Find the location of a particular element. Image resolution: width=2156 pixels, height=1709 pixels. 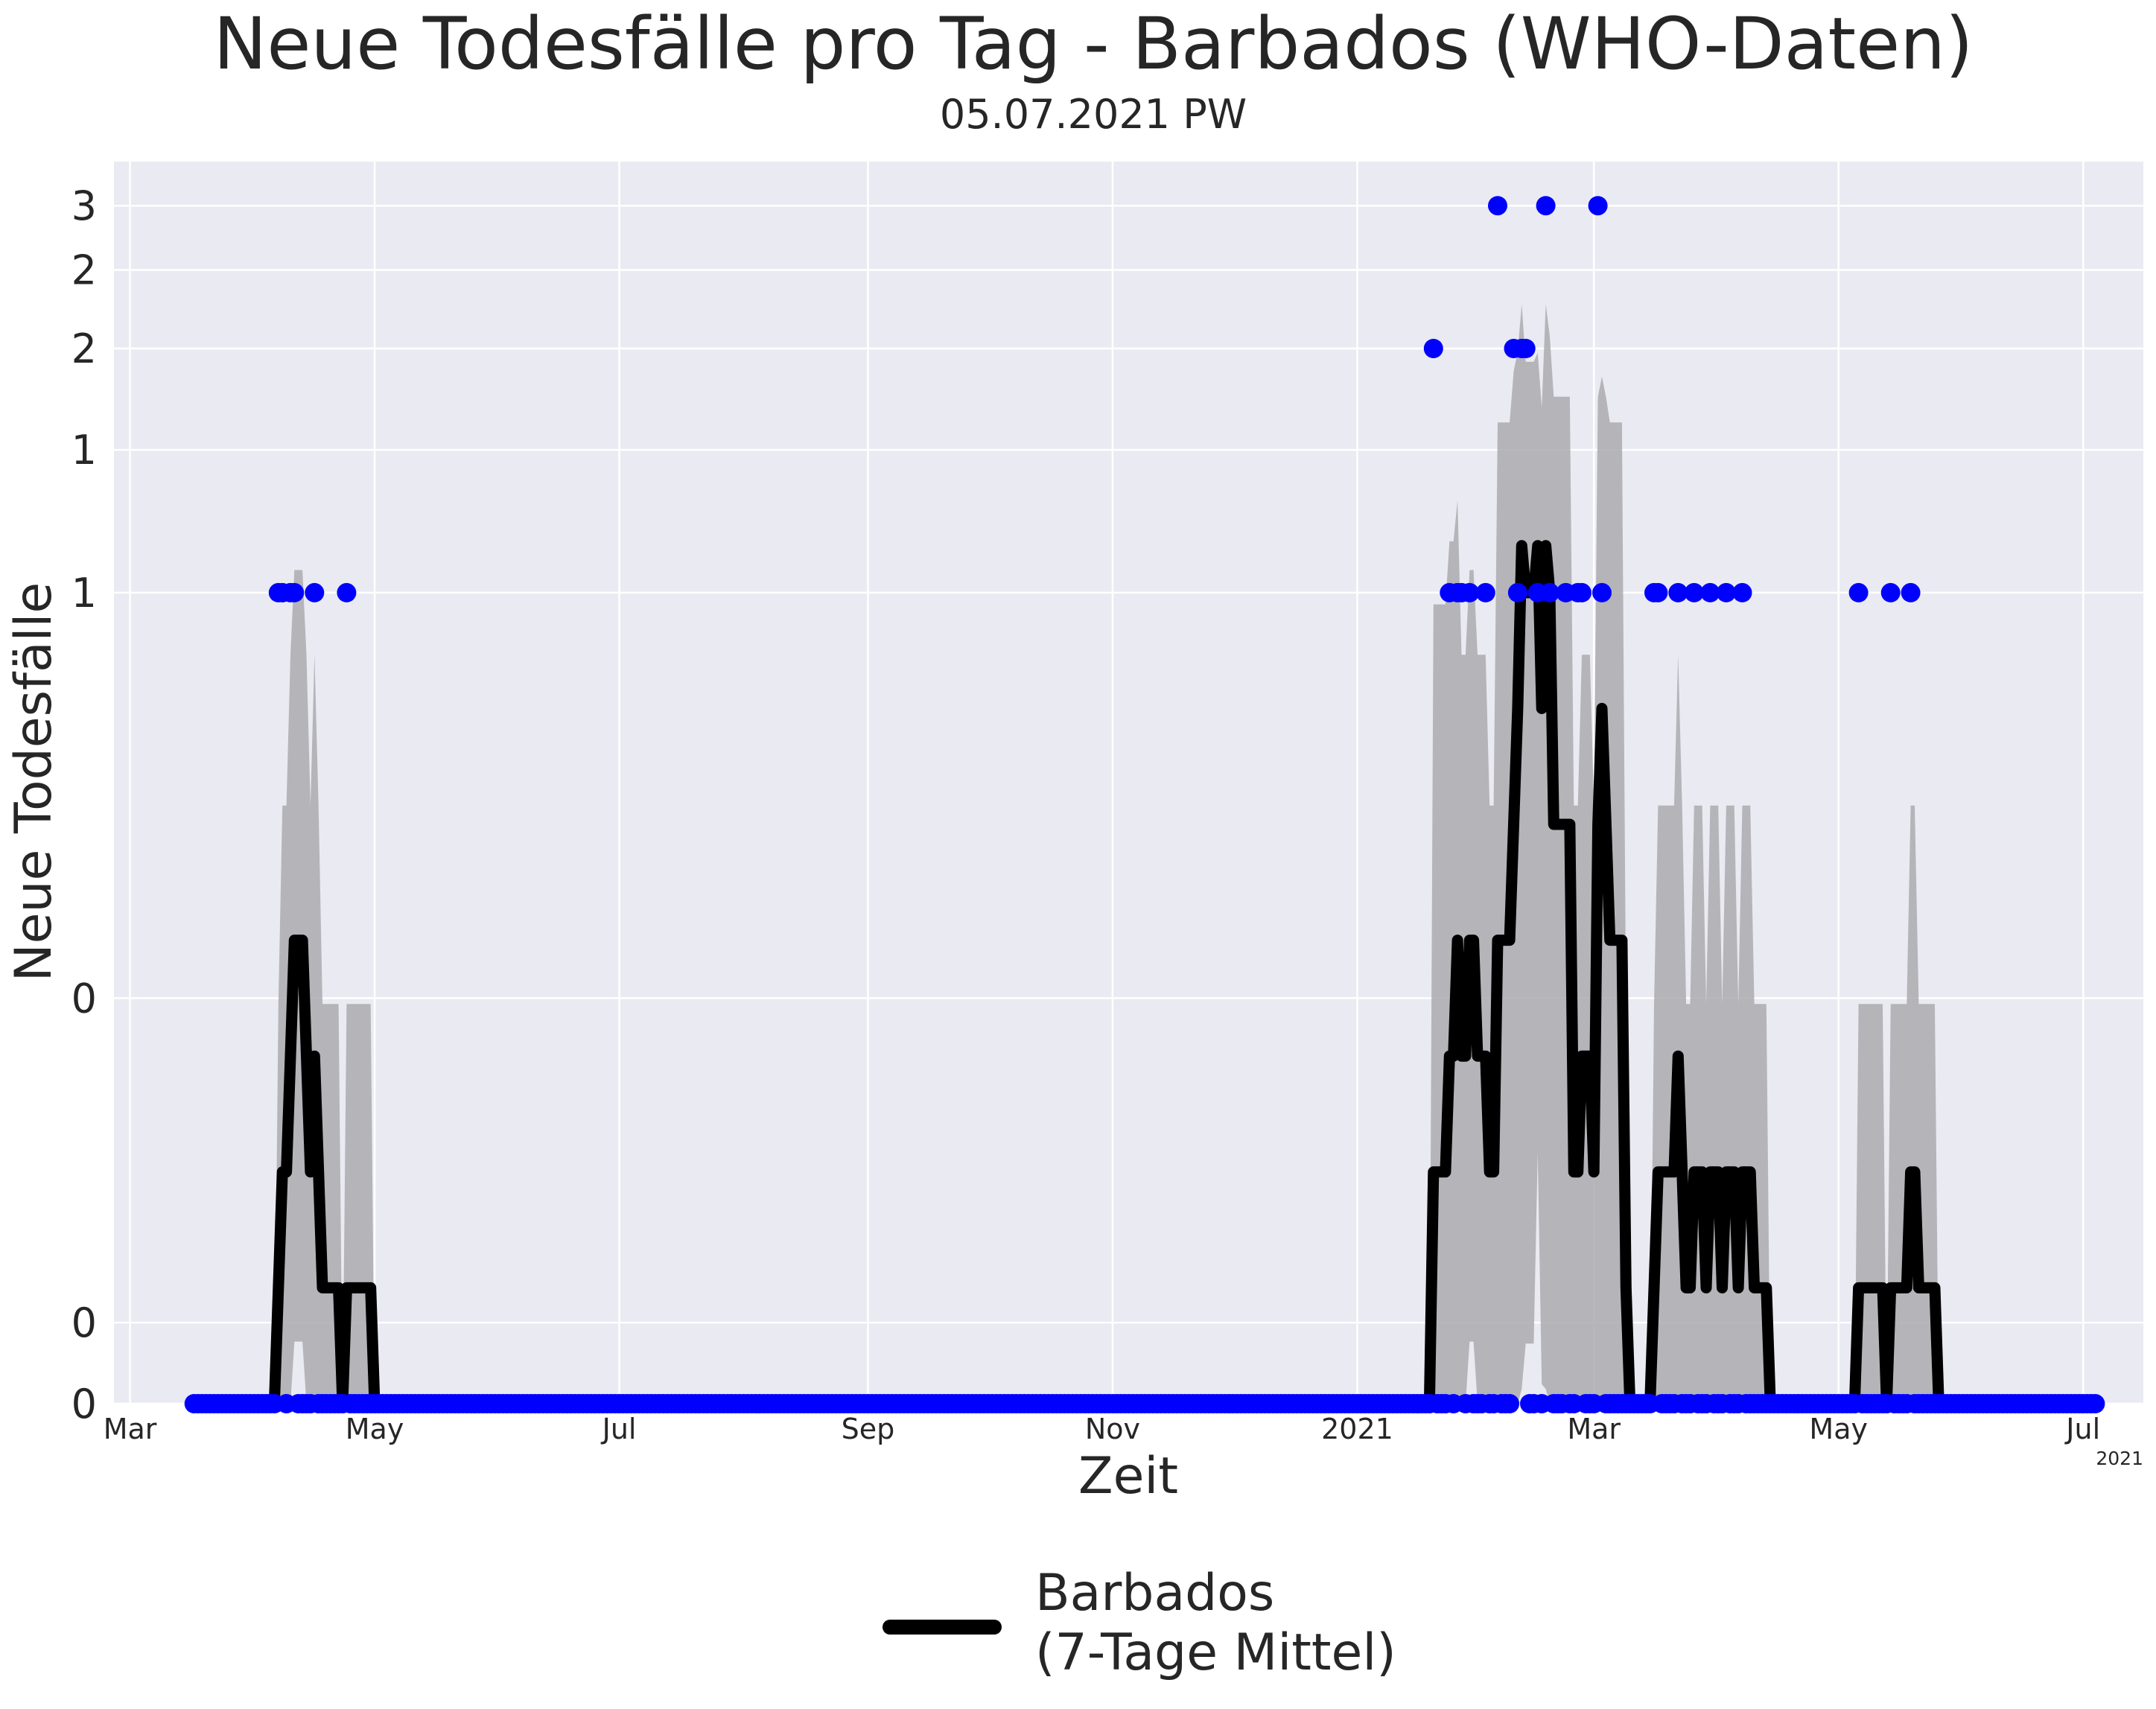

legend: Barbados (7-Tage Mittel) is located at coordinates (1140, 1623).